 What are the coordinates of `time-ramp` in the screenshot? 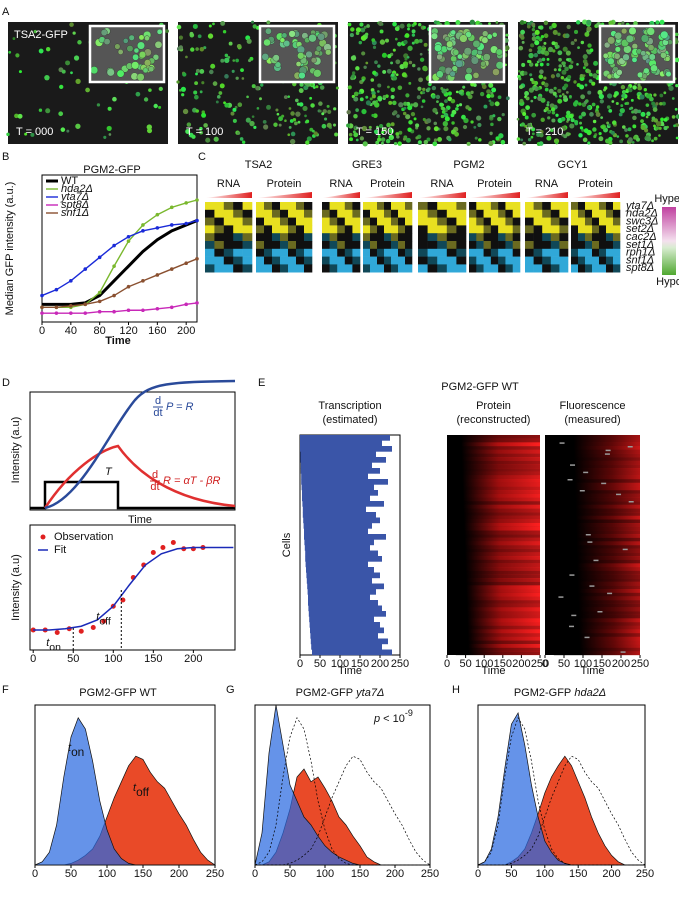 It's located at (341, 195).